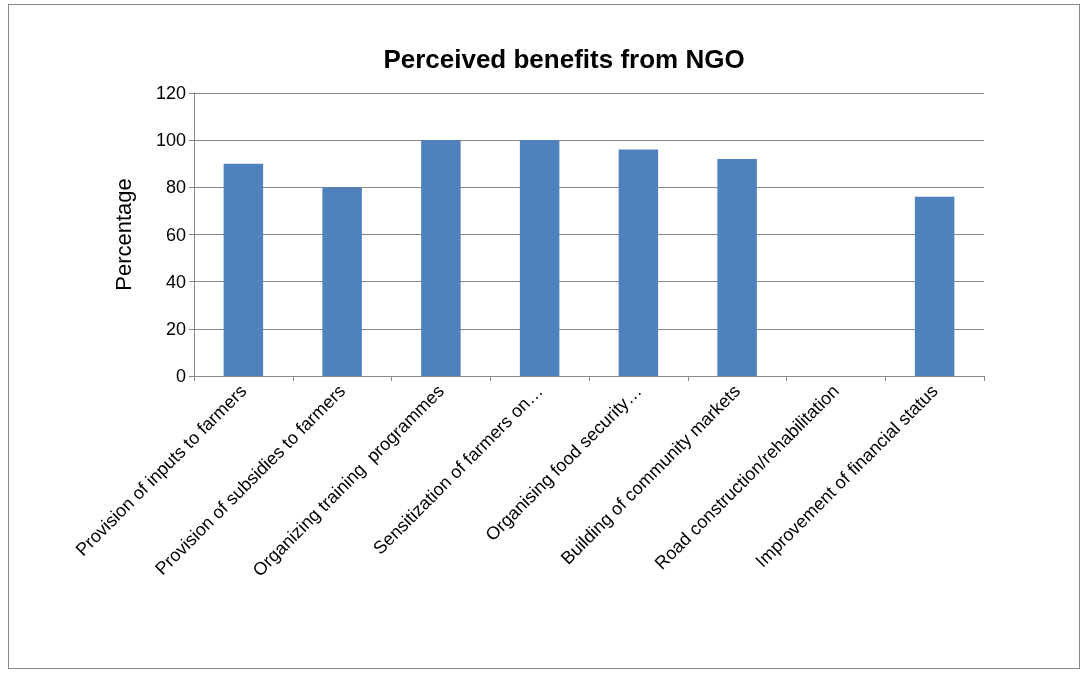  Describe the element at coordinates (170, 93) in the screenshot. I see `y-tick-label: 120` at that location.